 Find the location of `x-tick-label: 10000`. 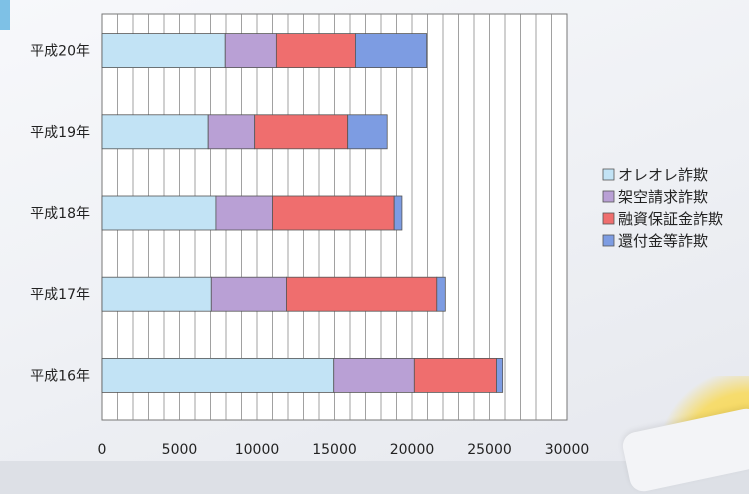

x-tick-label: 10000 is located at coordinates (257, 450).